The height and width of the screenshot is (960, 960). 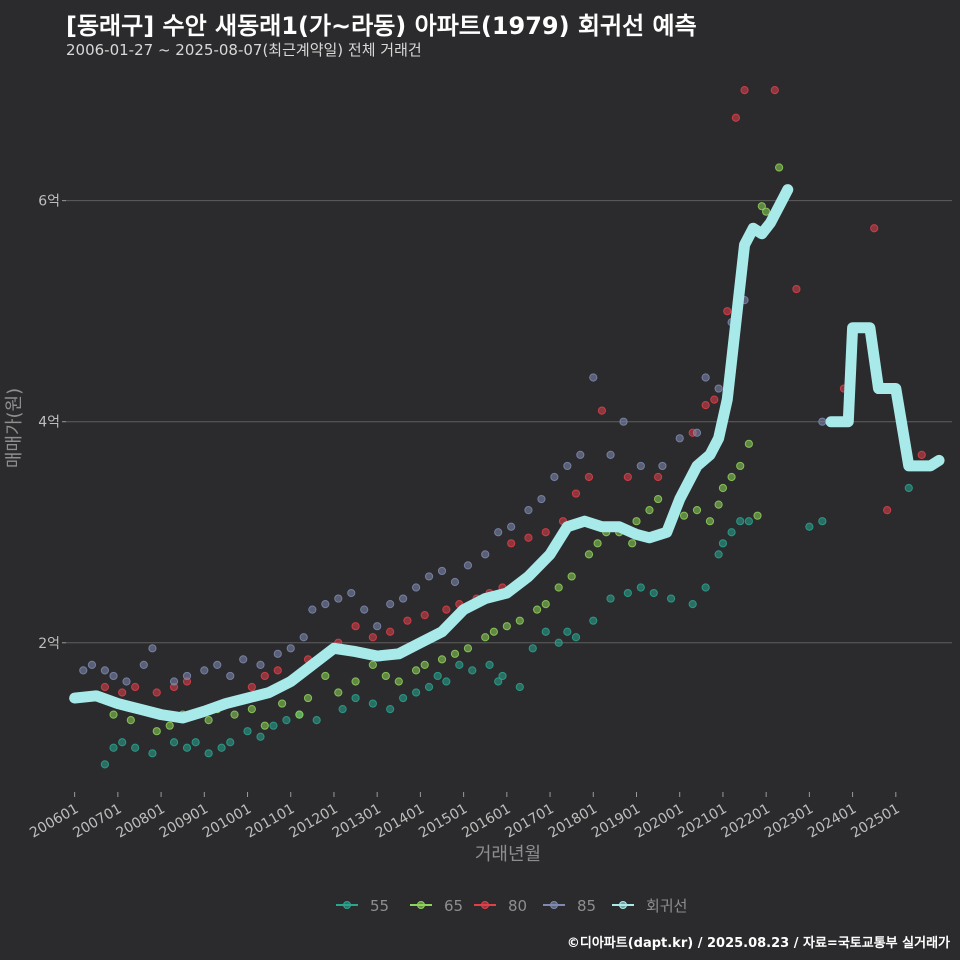 What do you see at coordinates (616, 821) in the screenshot?
I see `x-tick-label: 201901` at bounding box center [616, 821].